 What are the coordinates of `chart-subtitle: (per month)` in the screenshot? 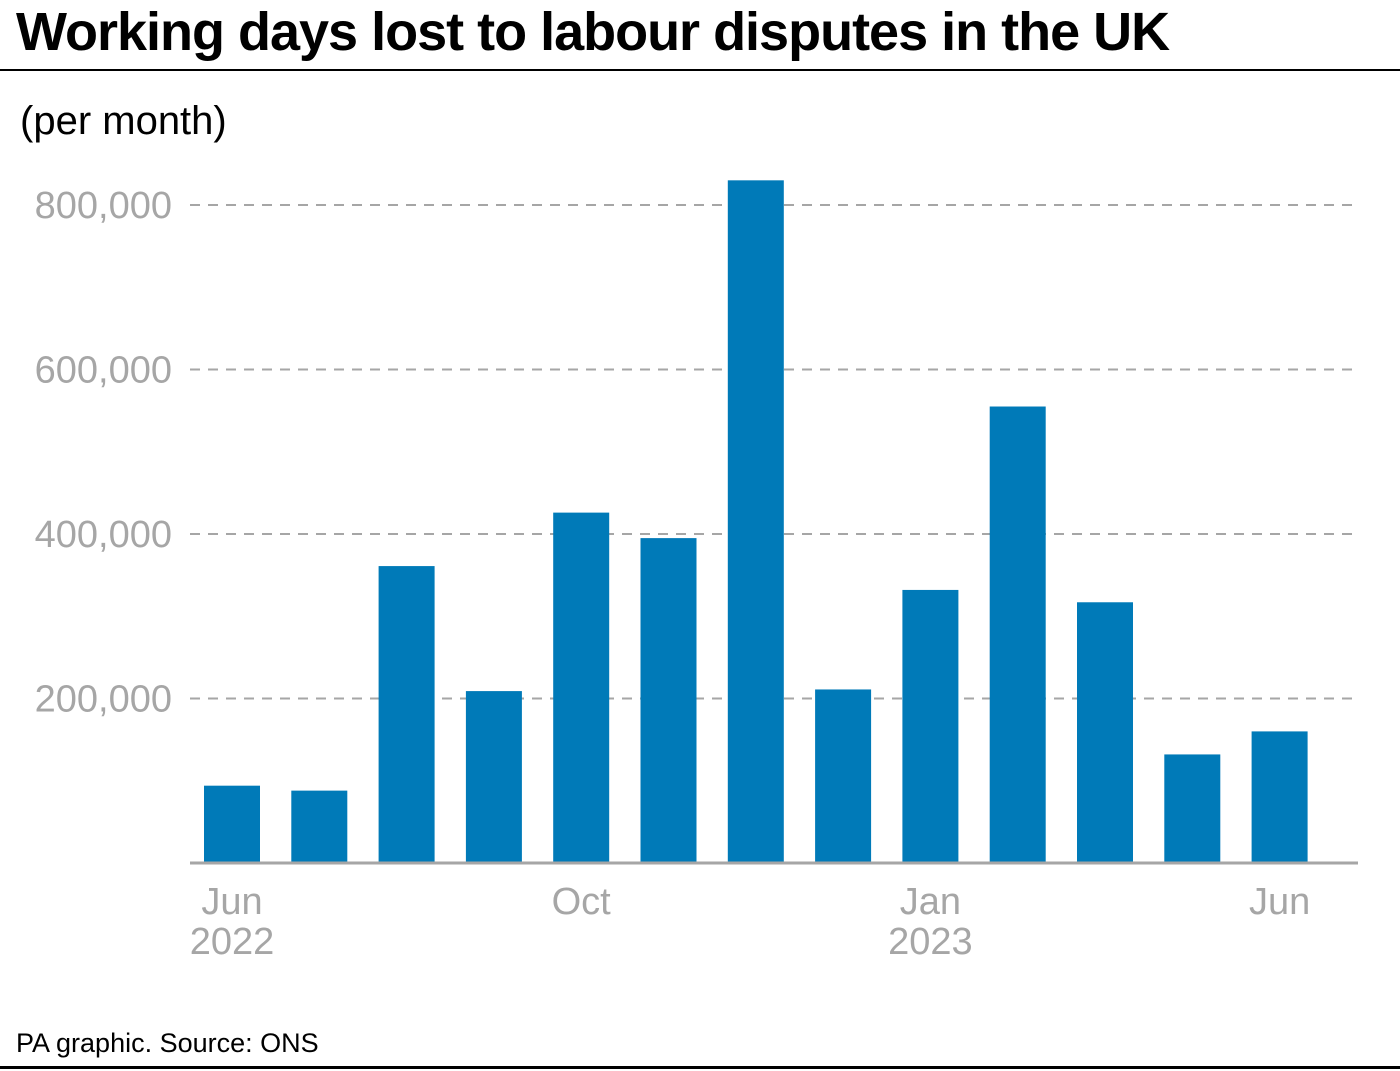 It's located at (123, 121).